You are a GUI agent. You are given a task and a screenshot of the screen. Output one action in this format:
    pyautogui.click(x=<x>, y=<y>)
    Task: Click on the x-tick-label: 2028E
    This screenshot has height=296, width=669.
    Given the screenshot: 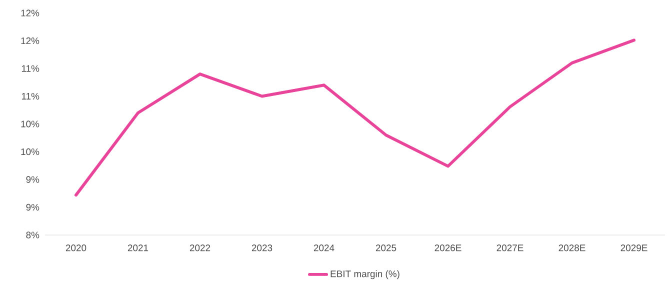 What is the action you would take?
    pyautogui.click(x=572, y=248)
    